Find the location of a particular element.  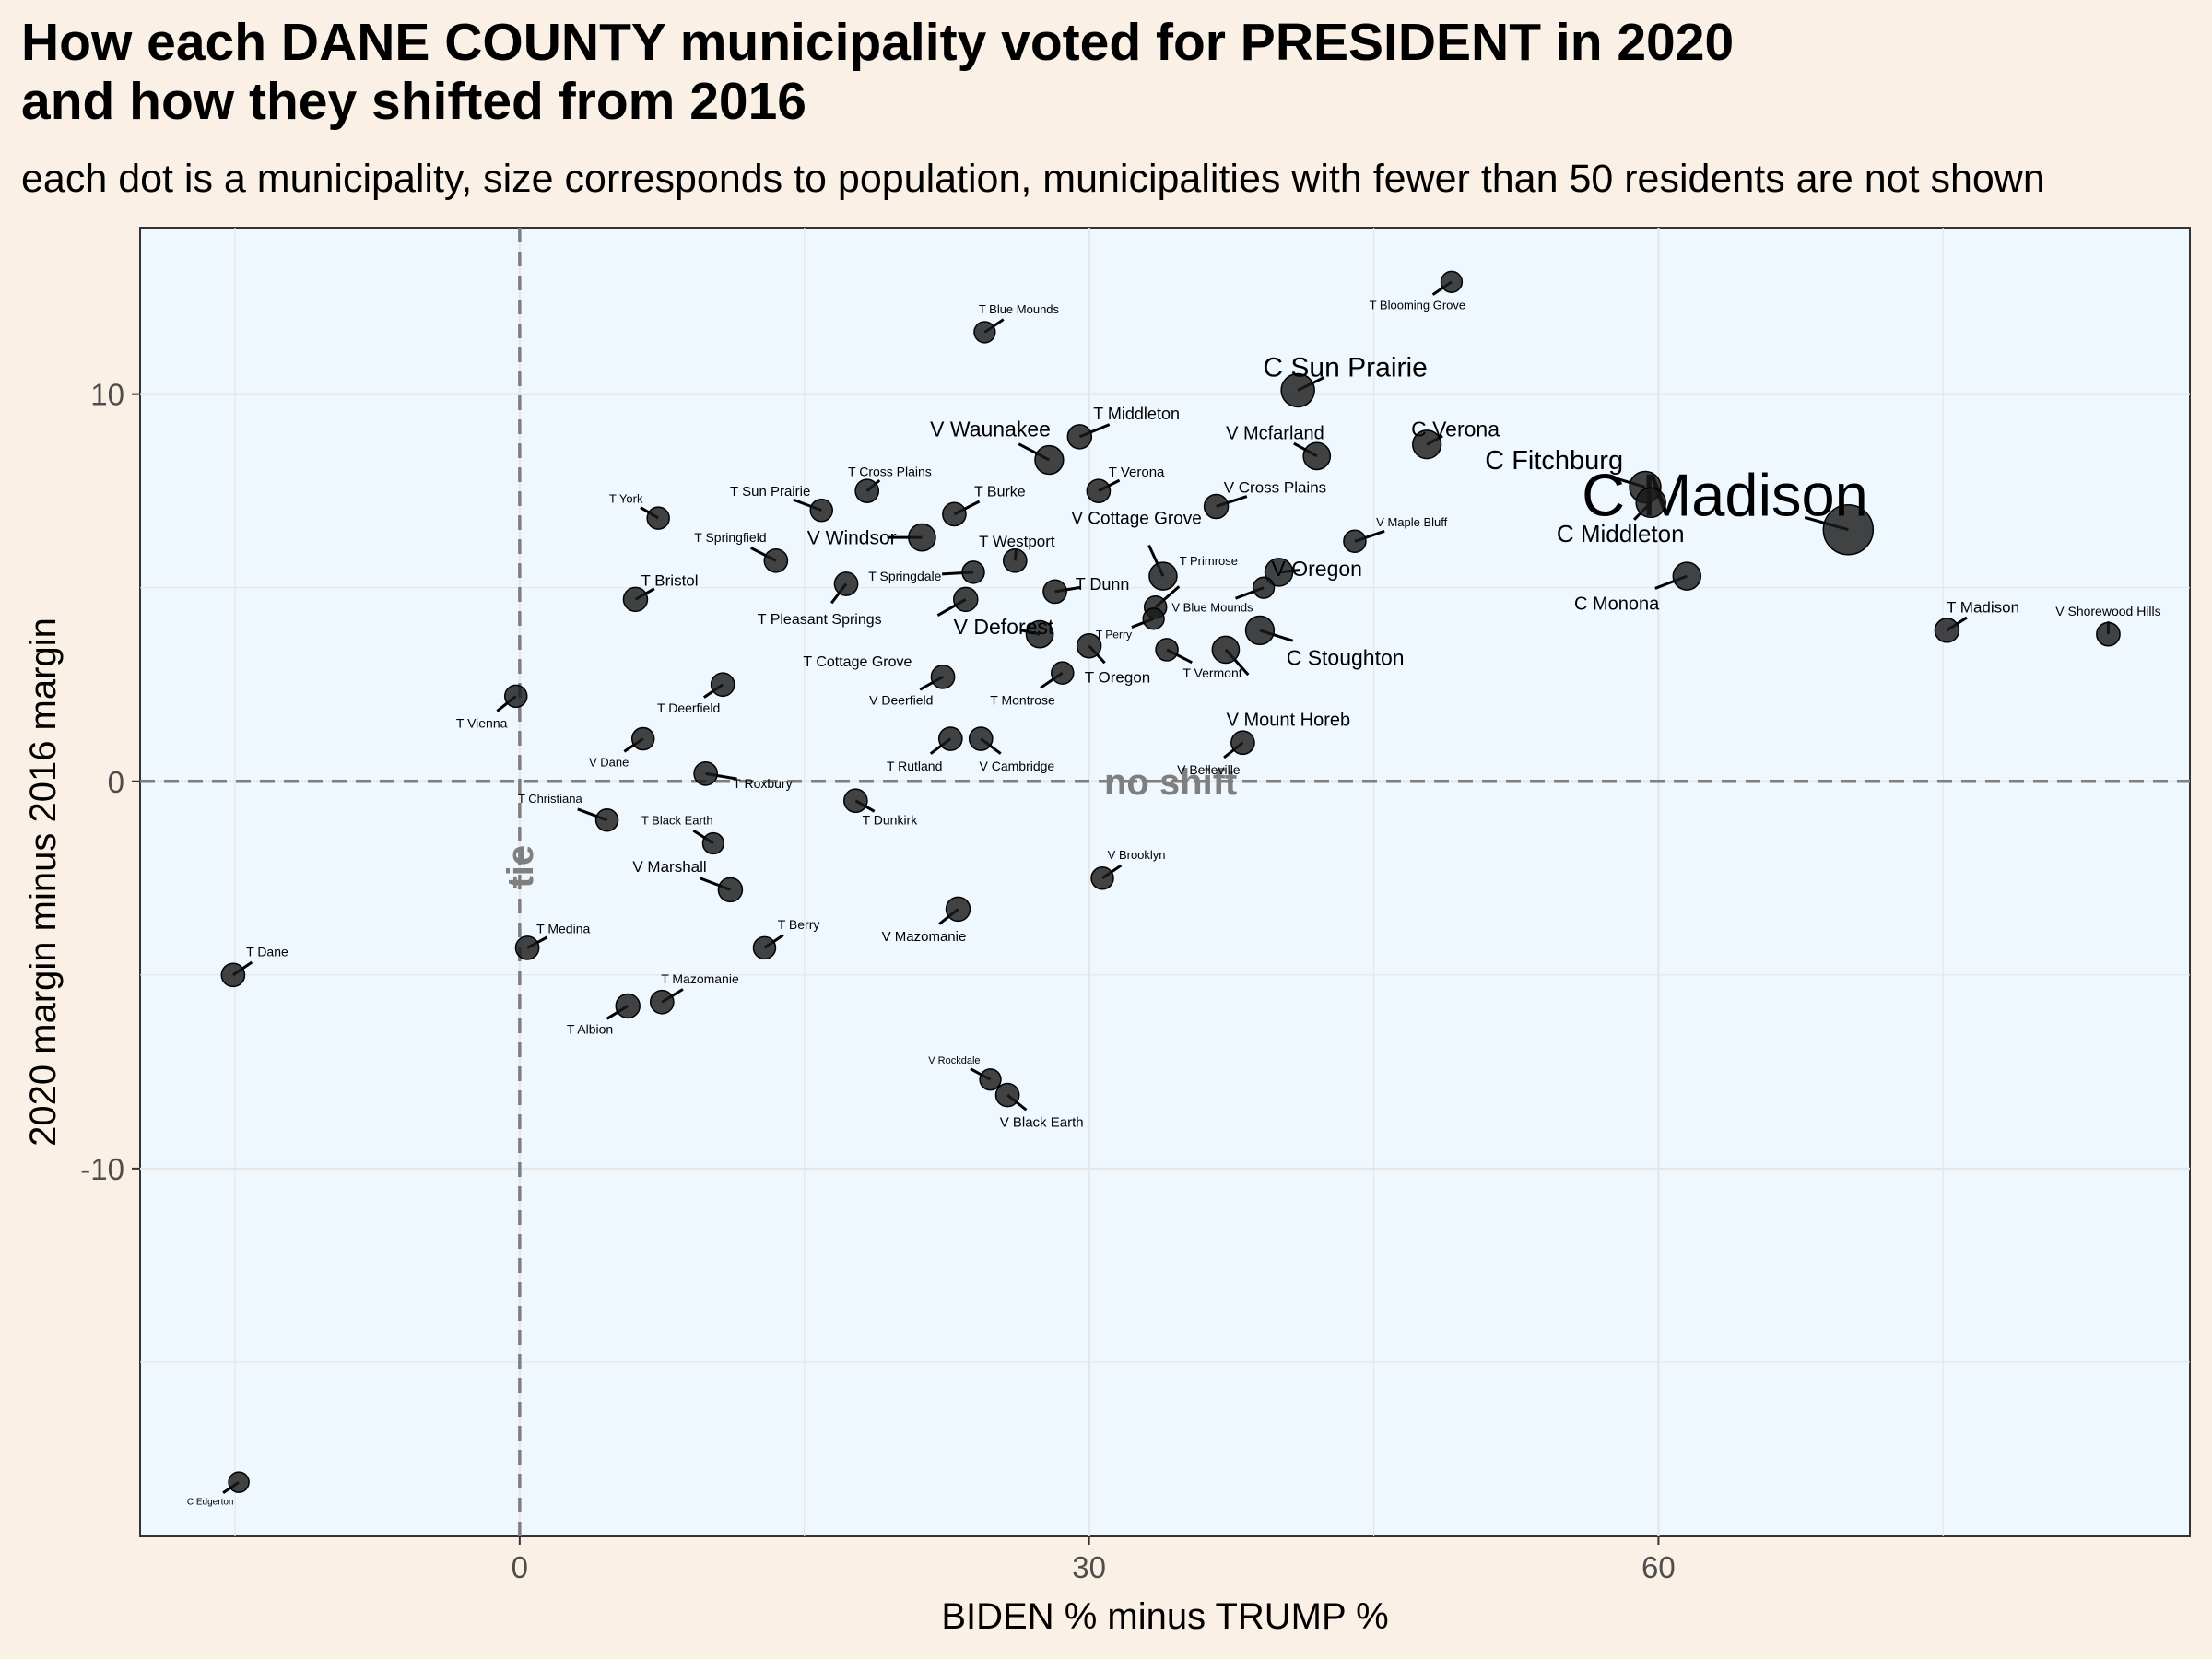

point-v-cambridge is located at coordinates (981, 738).